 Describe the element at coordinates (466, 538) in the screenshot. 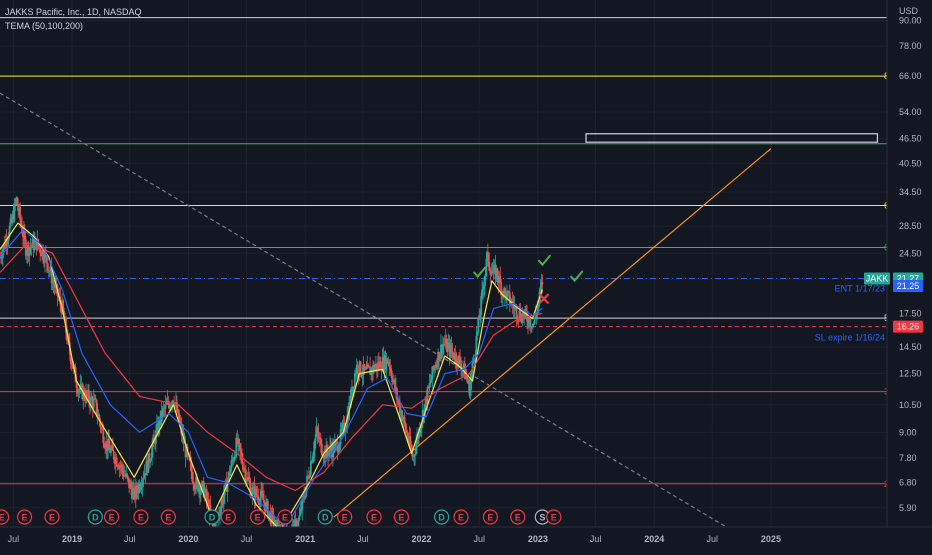

I see `time-axis` at that location.